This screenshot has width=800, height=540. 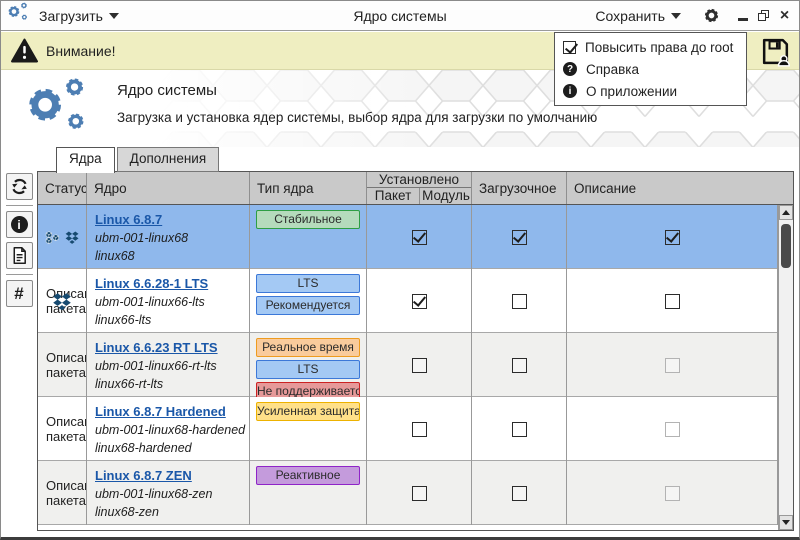 What do you see at coordinates (612, 69) in the screenshot?
I see `menu-item-label: Справка` at bounding box center [612, 69].